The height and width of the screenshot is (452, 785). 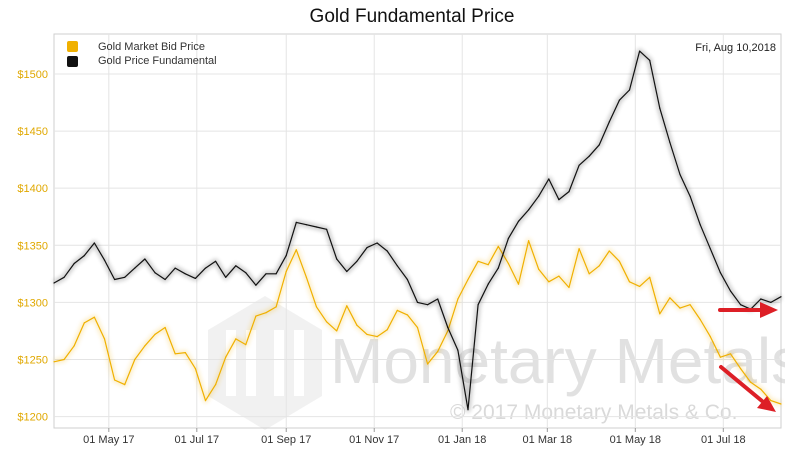 What do you see at coordinates (32, 418) in the screenshot?
I see `y-tick-label: $1200` at bounding box center [32, 418].